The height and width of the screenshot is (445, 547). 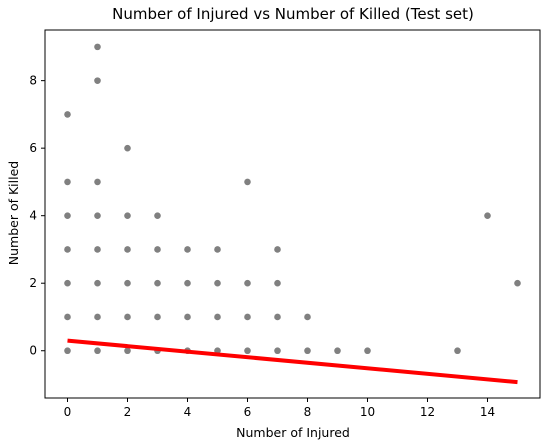 I want to click on x-tick-label: 12, so click(x=427, y=412).